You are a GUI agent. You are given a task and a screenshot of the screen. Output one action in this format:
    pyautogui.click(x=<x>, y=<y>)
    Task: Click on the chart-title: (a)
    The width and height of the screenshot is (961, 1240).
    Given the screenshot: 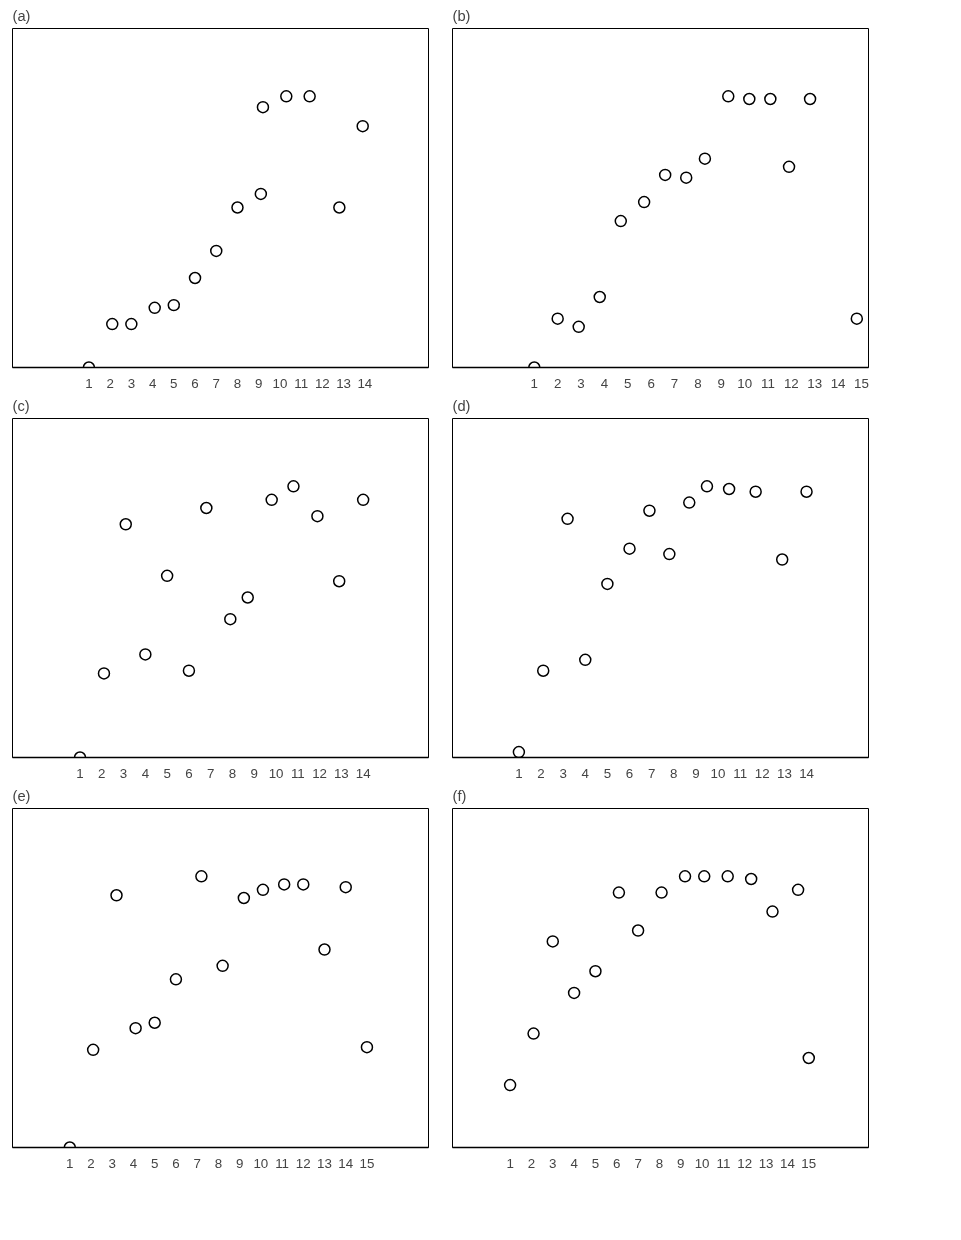 What is the action you would take?
    pyautogui.click(x=21, y=15)
    